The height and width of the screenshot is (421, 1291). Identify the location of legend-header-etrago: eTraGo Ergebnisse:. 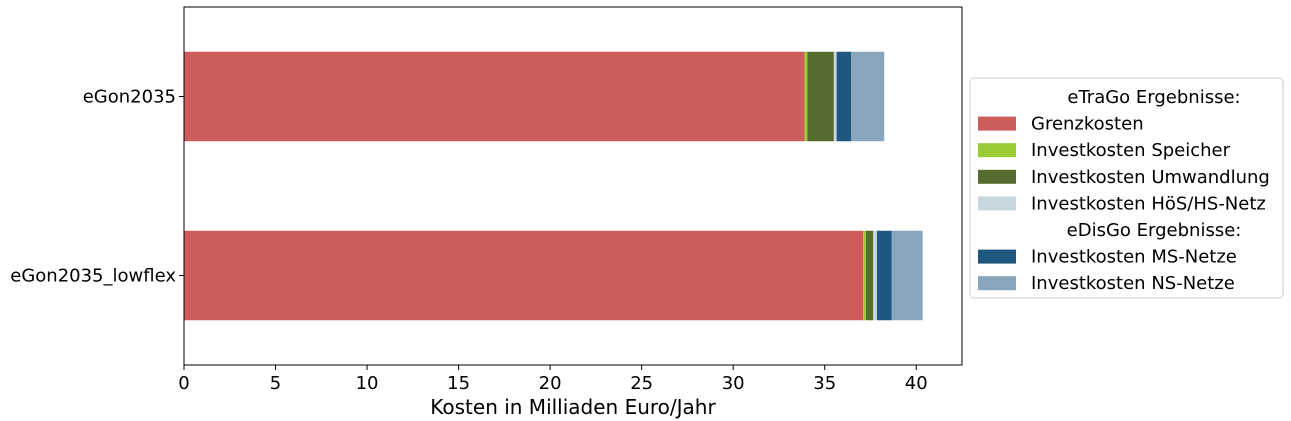
(1153, 97).